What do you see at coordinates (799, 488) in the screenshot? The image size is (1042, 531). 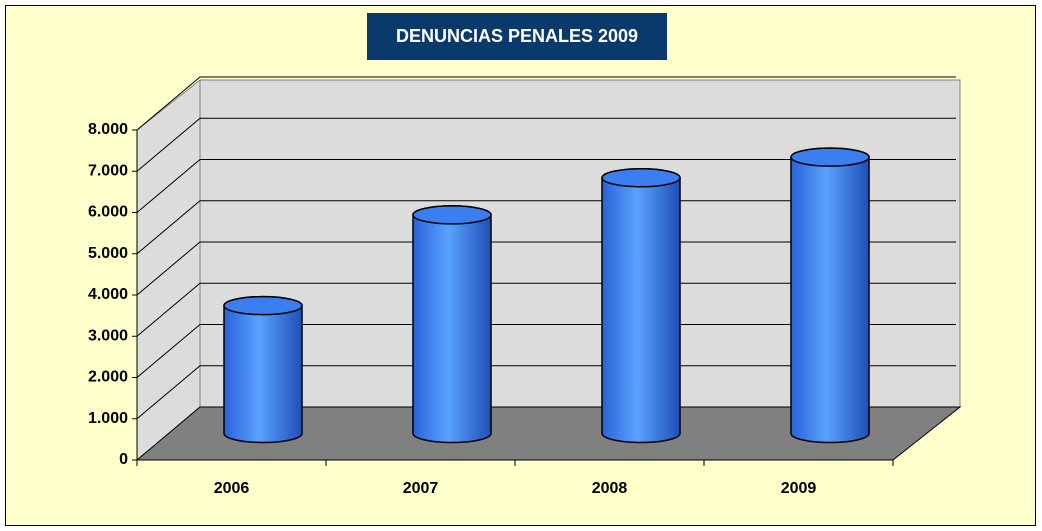 I see `x-tick-label: 2009` at bounding box center [799, 488].